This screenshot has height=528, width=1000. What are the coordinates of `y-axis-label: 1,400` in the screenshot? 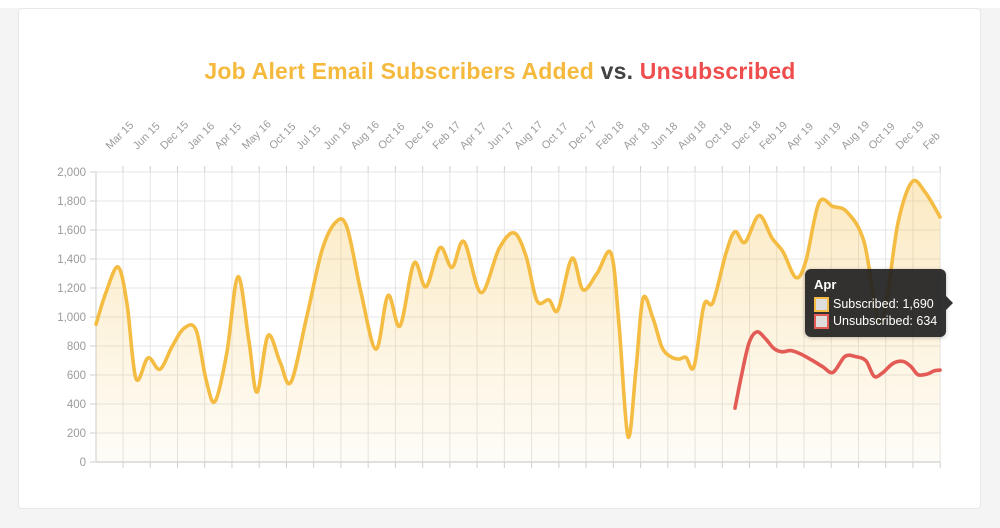 It's located at (71, 260).